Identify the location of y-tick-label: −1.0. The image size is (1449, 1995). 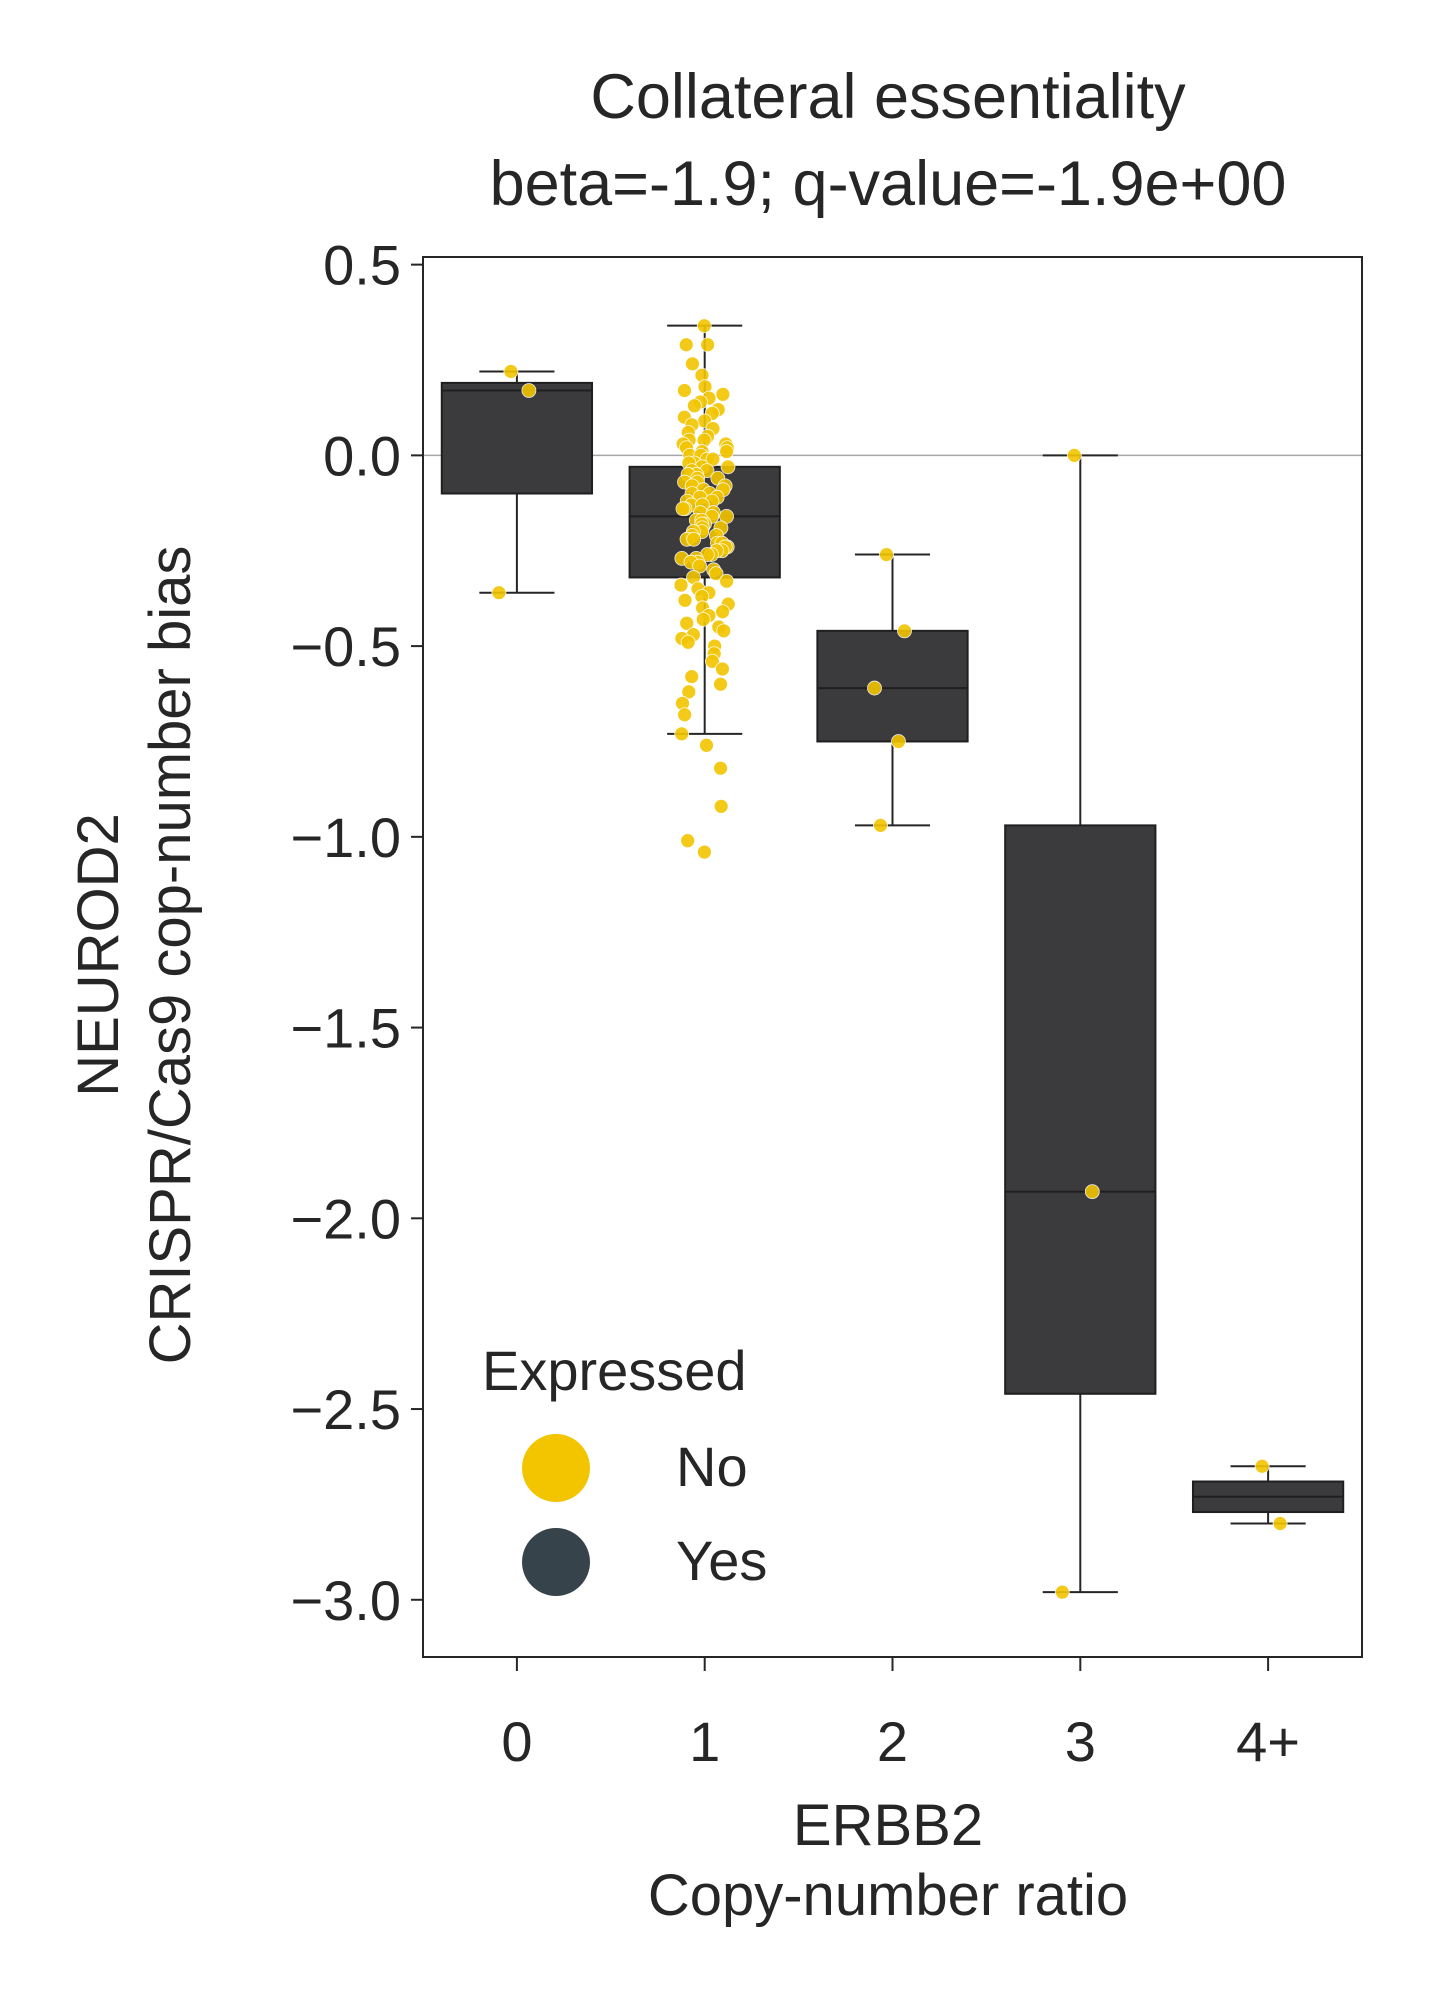
(345, 837).